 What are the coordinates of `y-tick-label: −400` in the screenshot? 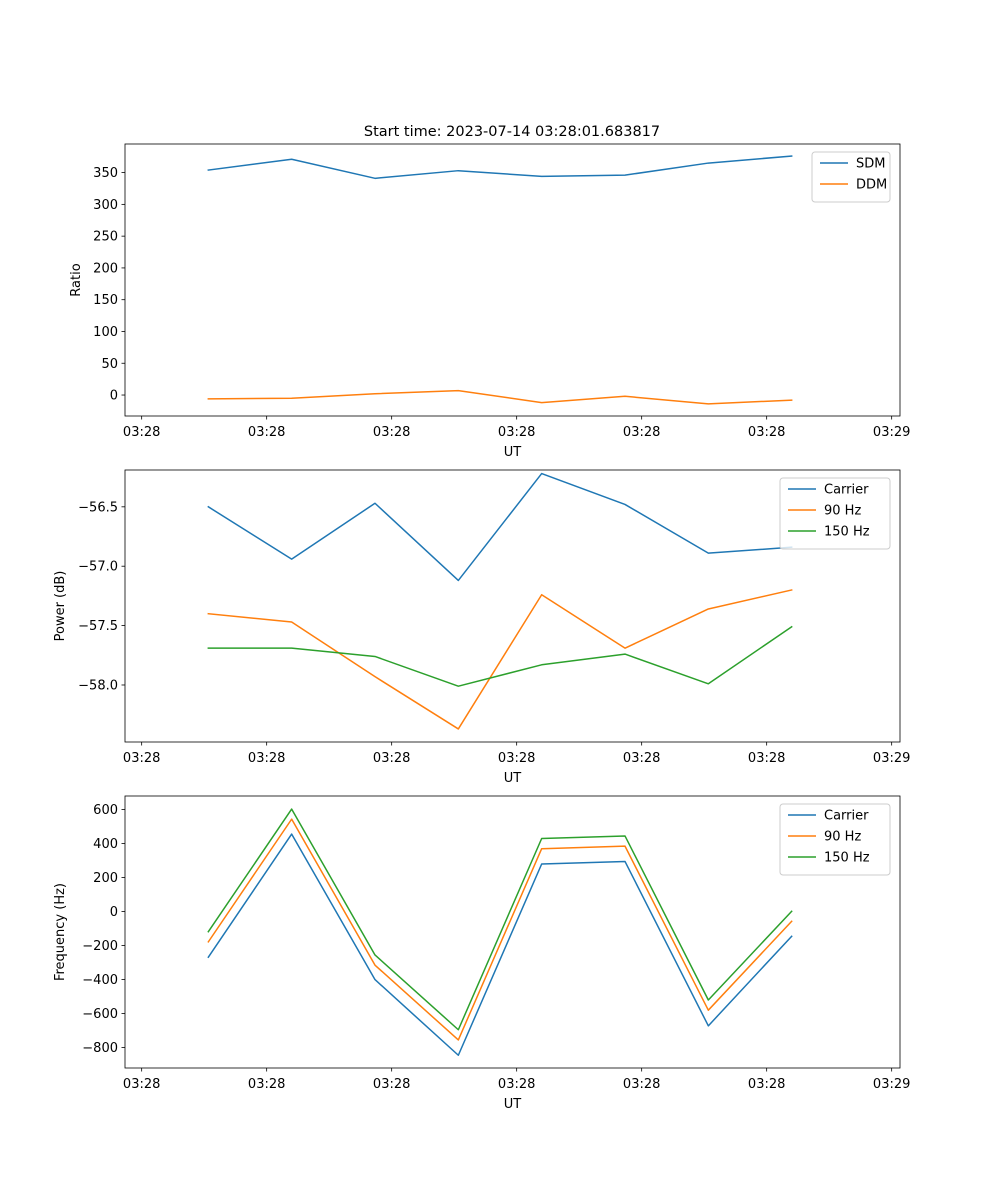 It's located at (100, 980).